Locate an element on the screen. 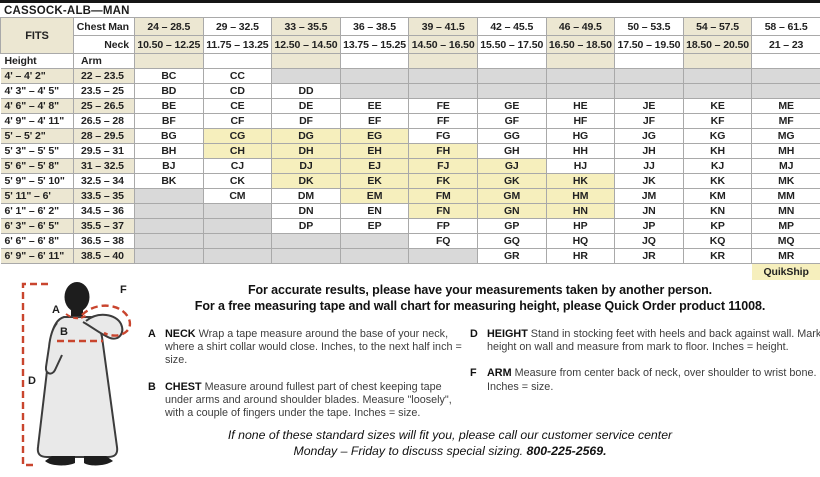  neck-range-cell: 11.75 – 13.25 is located at coordinates (237, 45).